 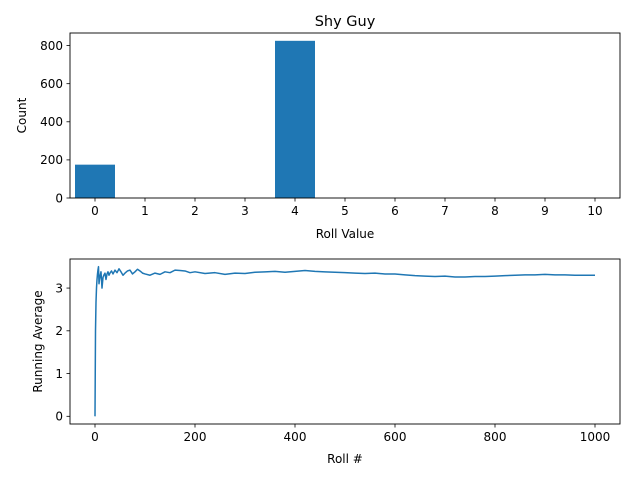 I want to click on bottom-x-tick-label: 400, so click(x=295, y=437).